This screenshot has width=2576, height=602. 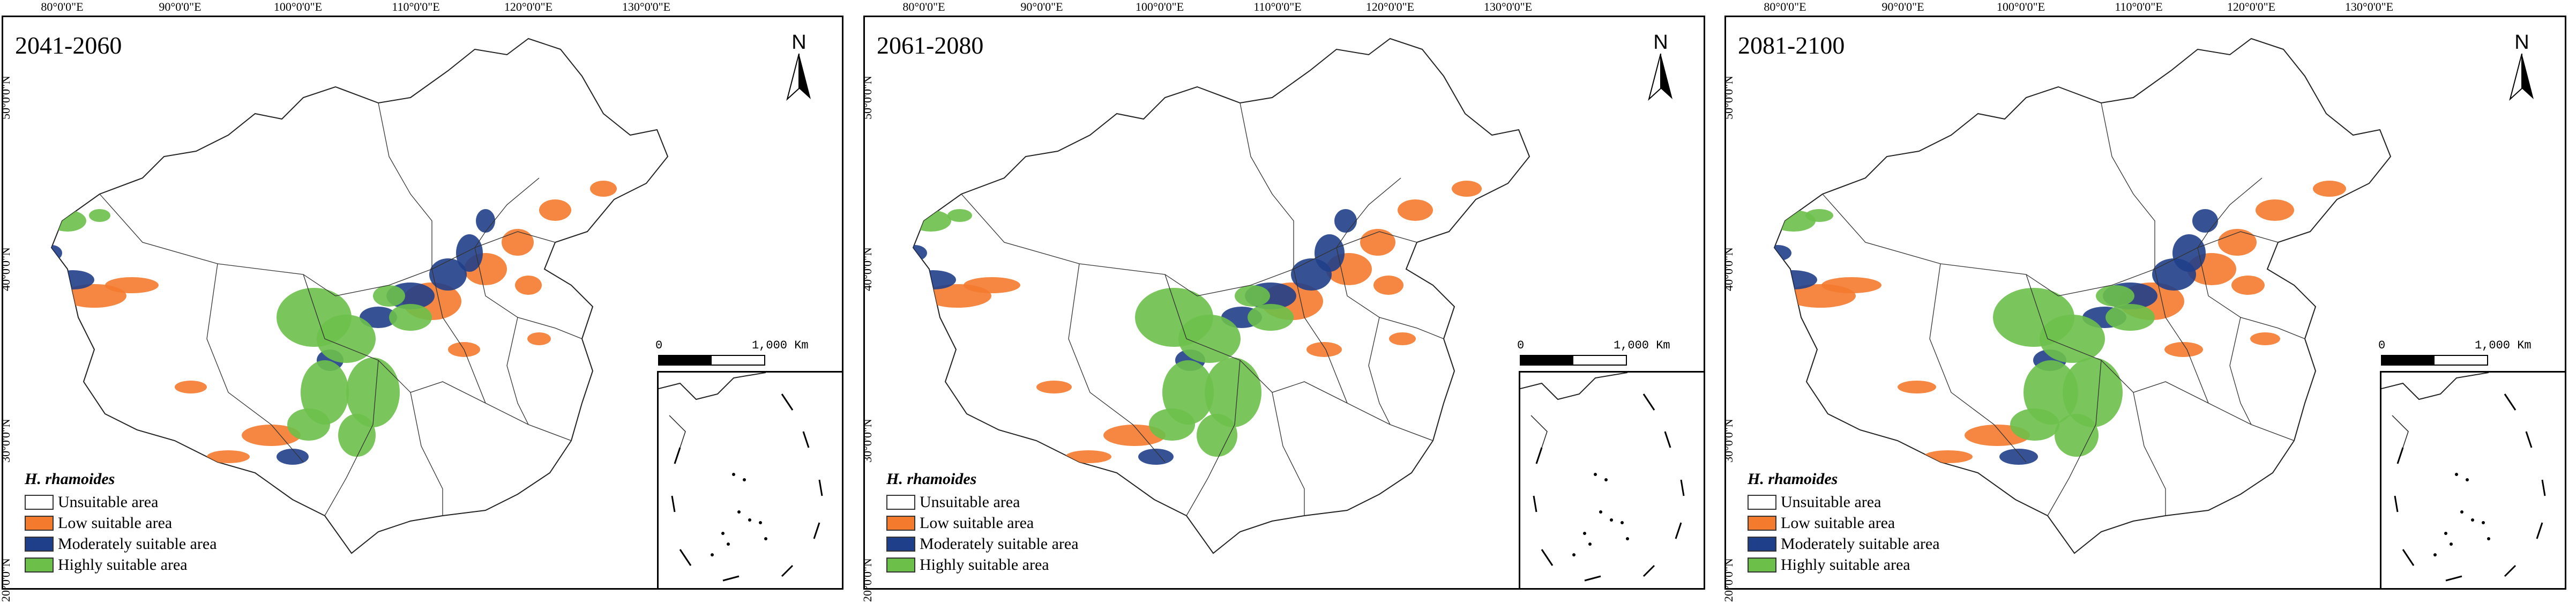 I want to click on legend-label: Unsuitable area, so click(x=1831, y=502).